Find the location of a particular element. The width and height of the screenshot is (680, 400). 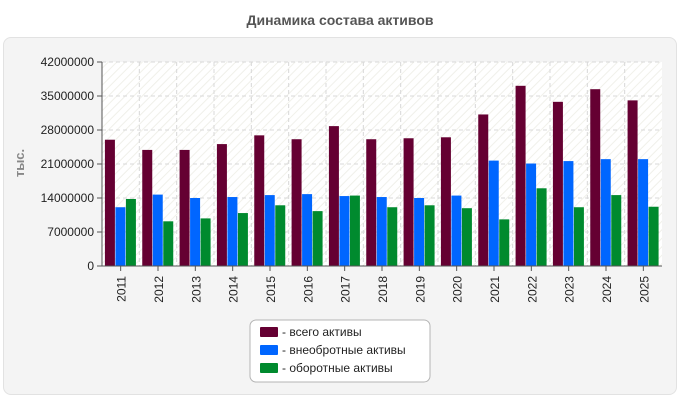

x-tick-label: 2018 is located at coordinates (383, 289).